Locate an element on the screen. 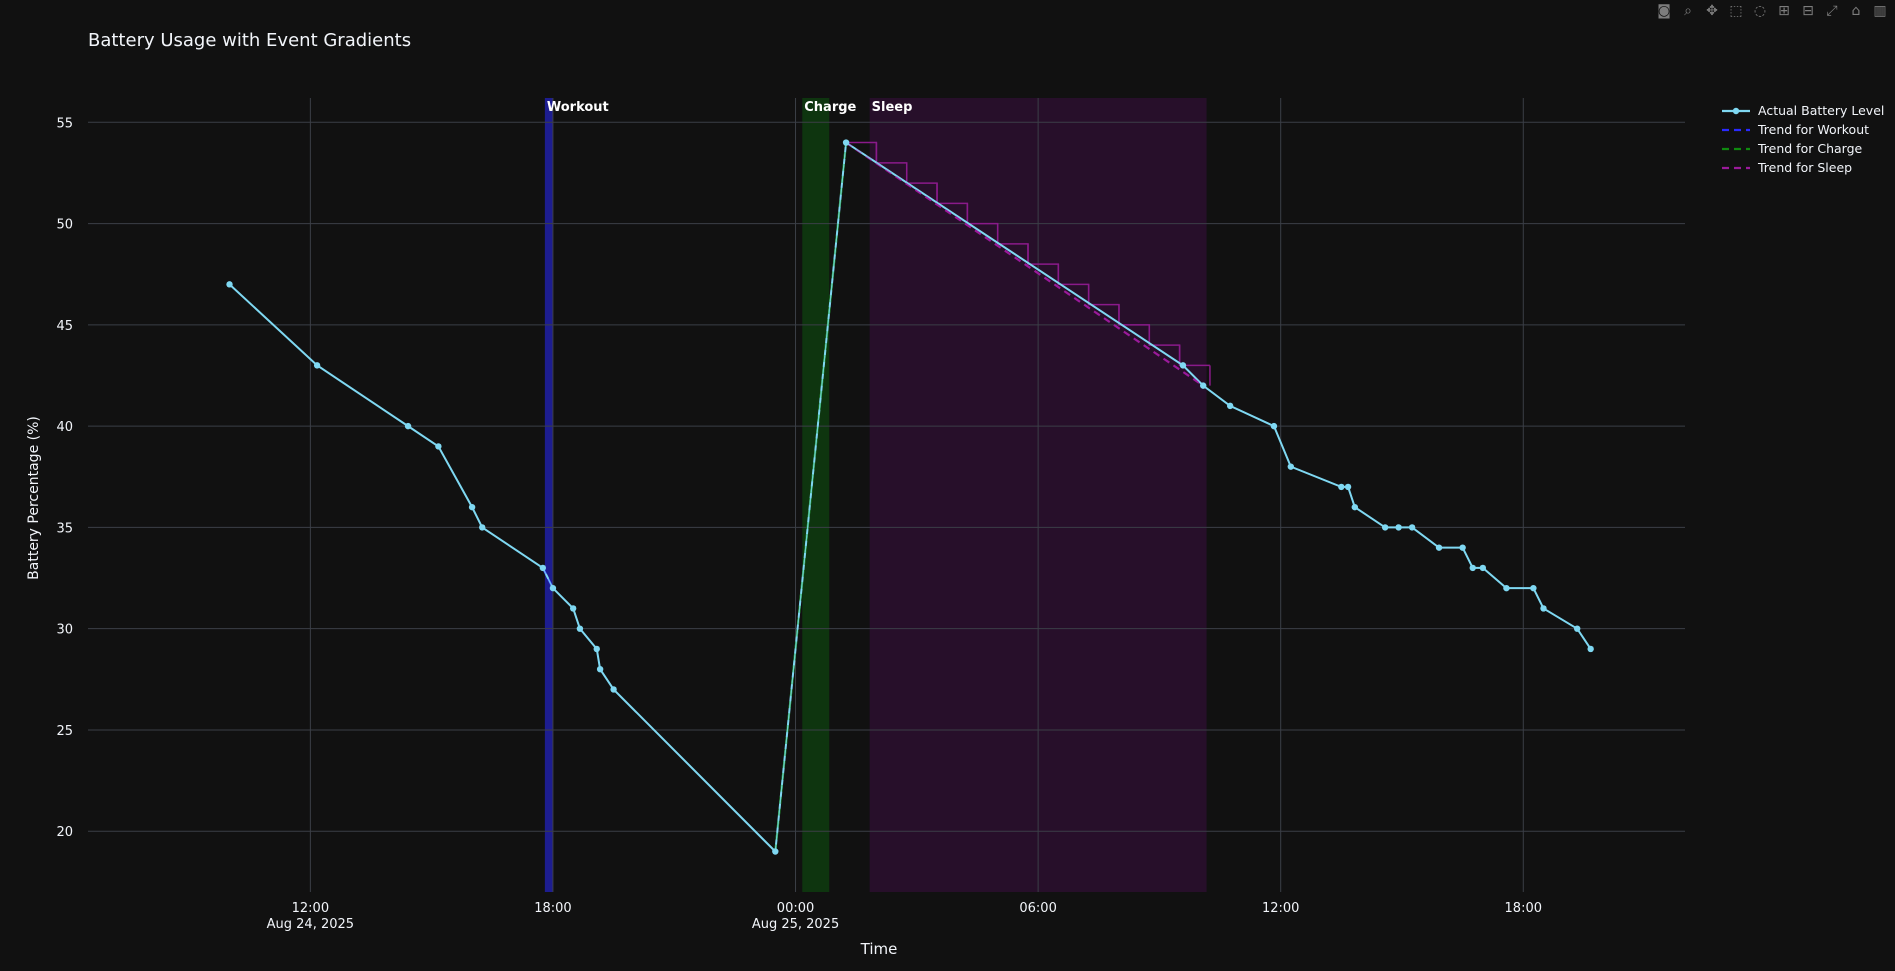 This screenshot has height=971, width=1895. y-tick-label: 50 is located at coordinates (64, 225).